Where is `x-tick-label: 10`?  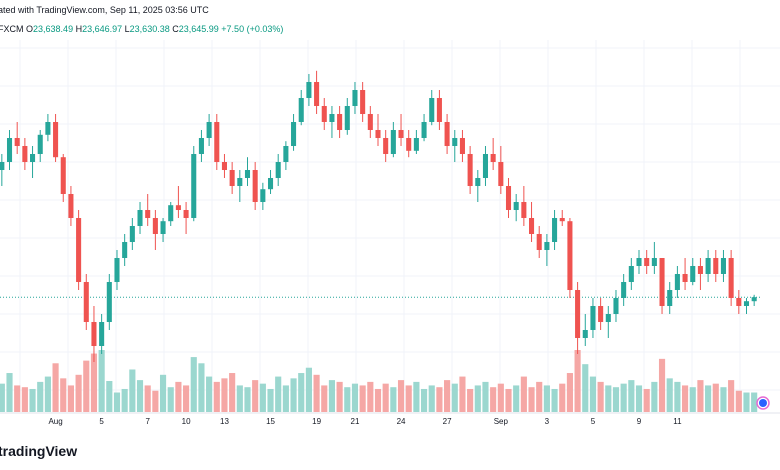 x-tick-label: 10 is located at coordinates (186, 421).